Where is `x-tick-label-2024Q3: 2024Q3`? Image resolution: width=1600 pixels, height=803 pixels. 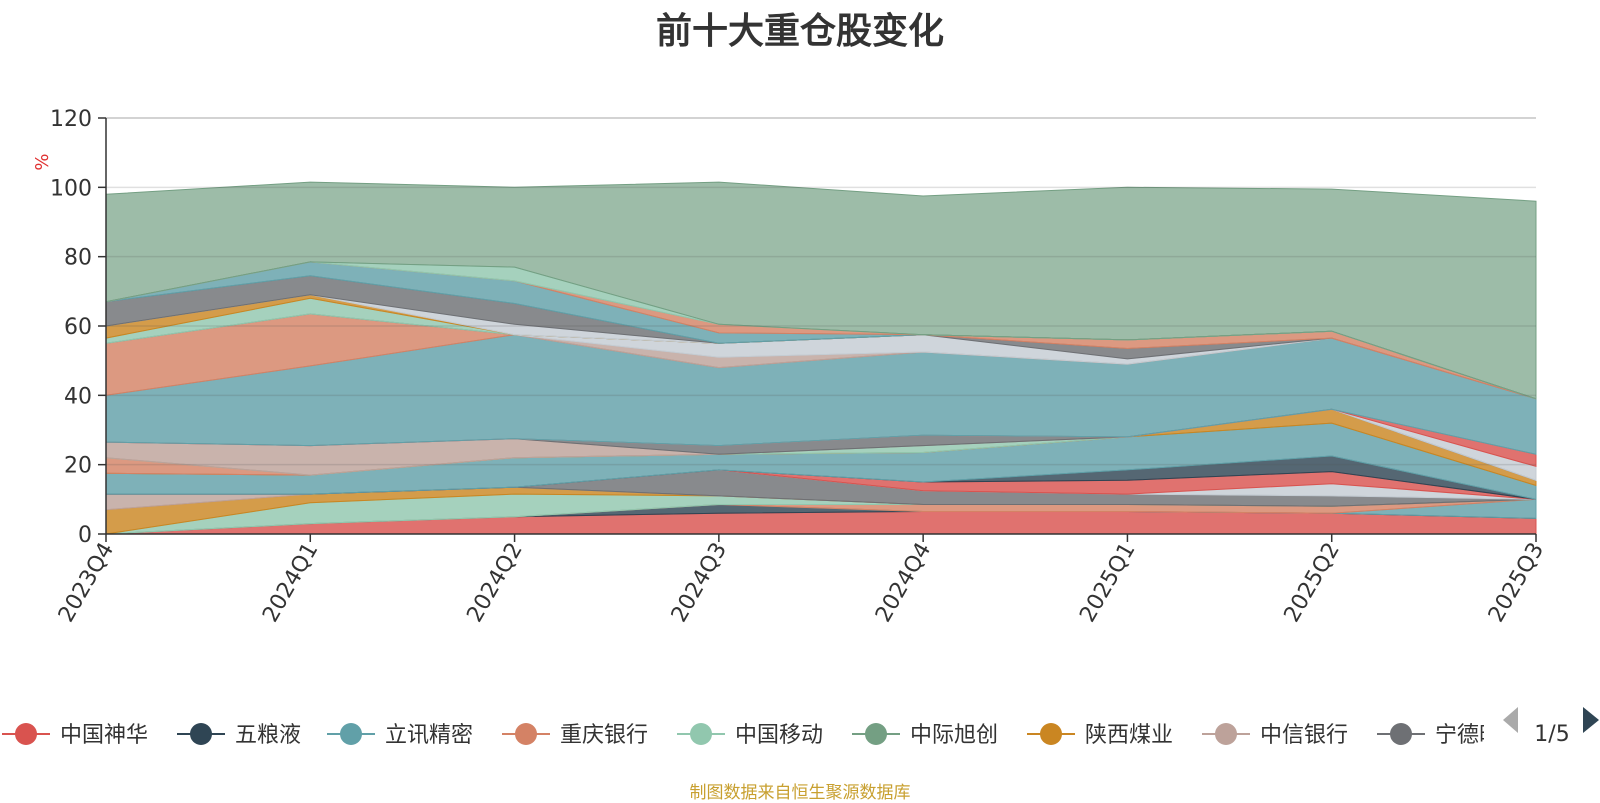
x-tick-label-2024Q3: 2024Q3 is located at coordinates (699, 583).